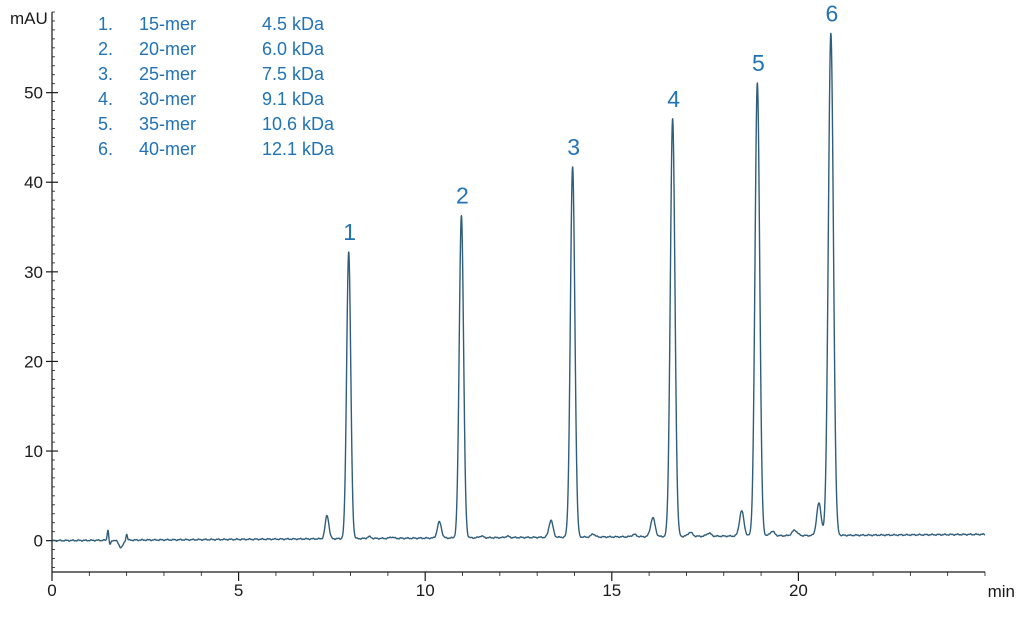 The image size is (1018, 620). Describe the element at coordinates (293, 49) in the screenshot. I see `legend-mass: 6.0 kDa` at that location.